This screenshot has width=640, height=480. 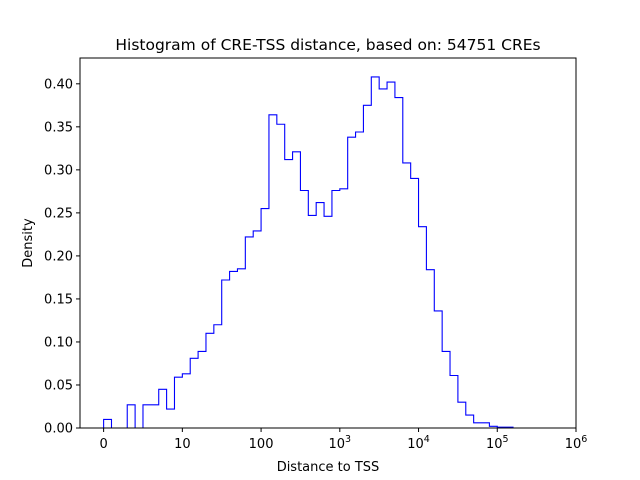 What do you see at coordinates (58, 385) in the screenshot?
I see `y-tick-label: 0.05` at bounding box center [58, 385].